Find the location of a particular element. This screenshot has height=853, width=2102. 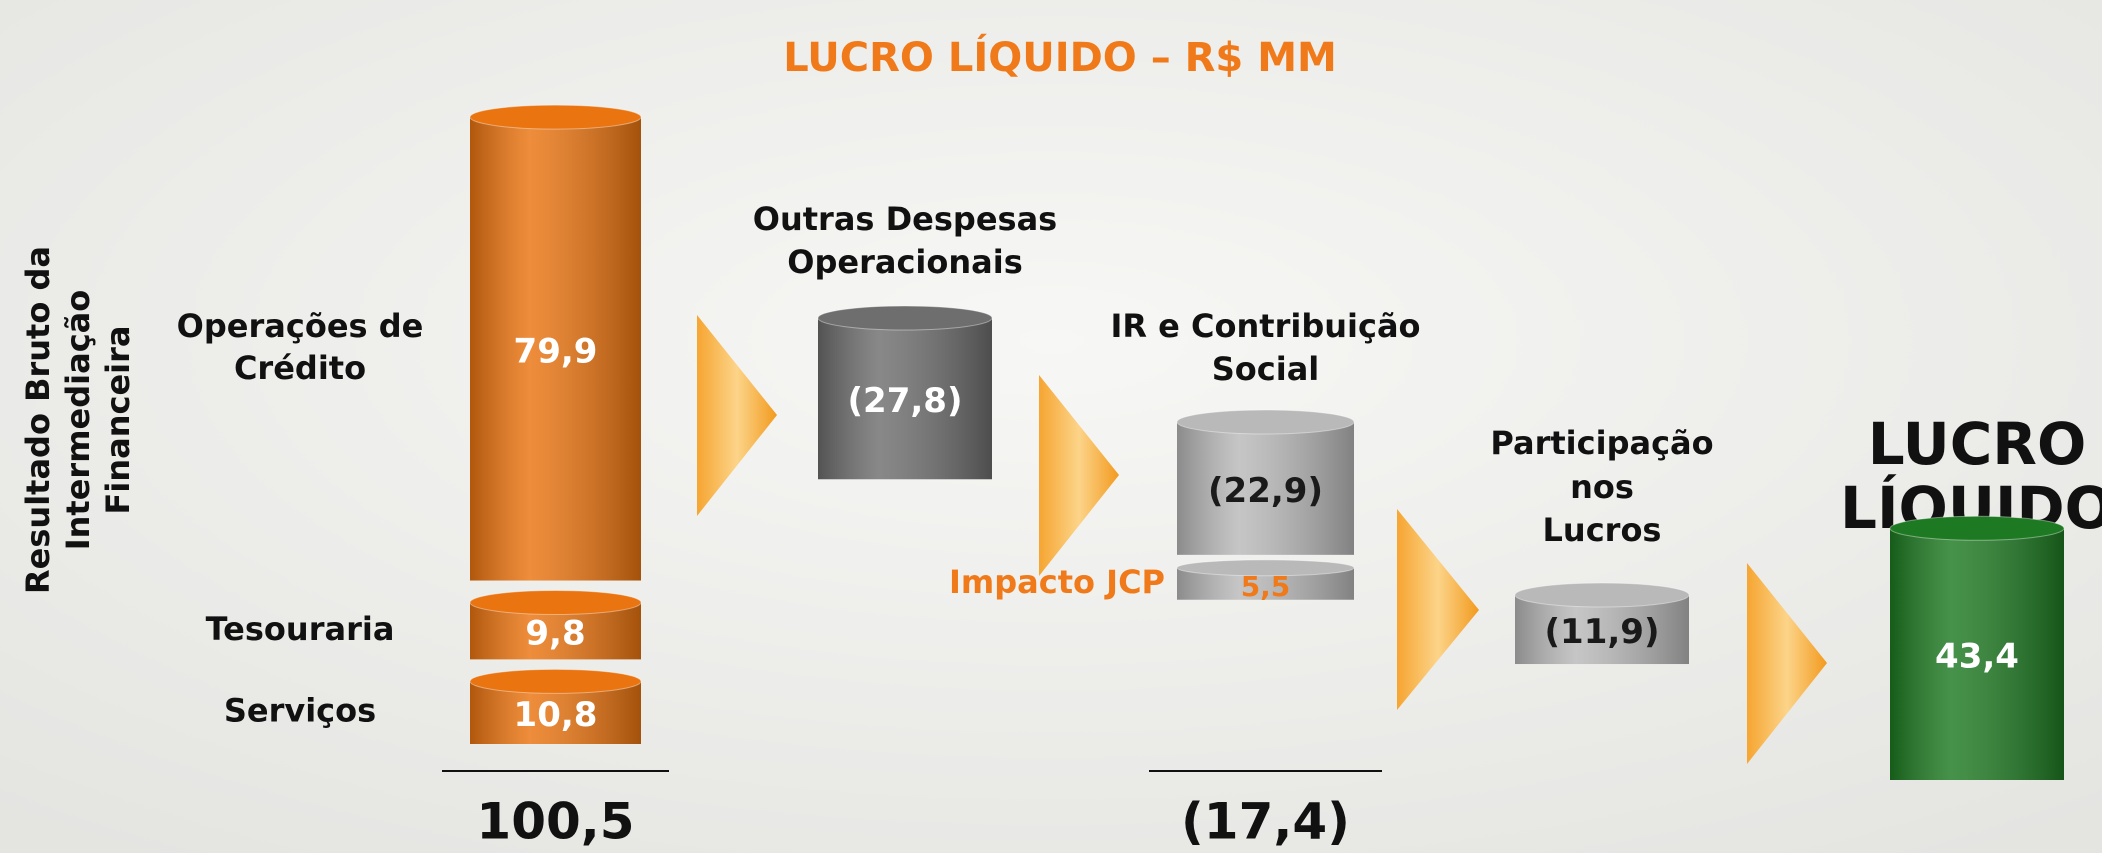

column-label: Lucros is located at coordinates (1602, 530).